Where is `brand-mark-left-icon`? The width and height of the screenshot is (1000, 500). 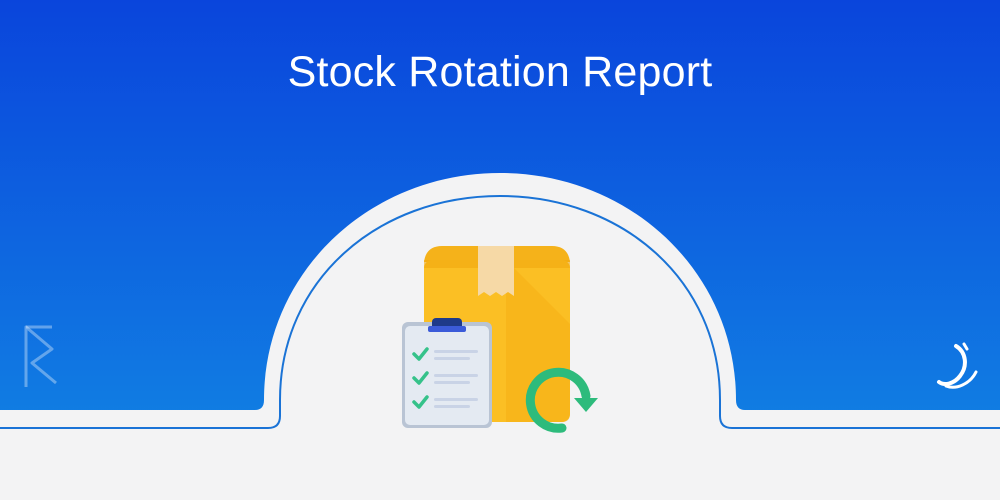
brand-mark-left-icon is located at coordinates (40, 356).